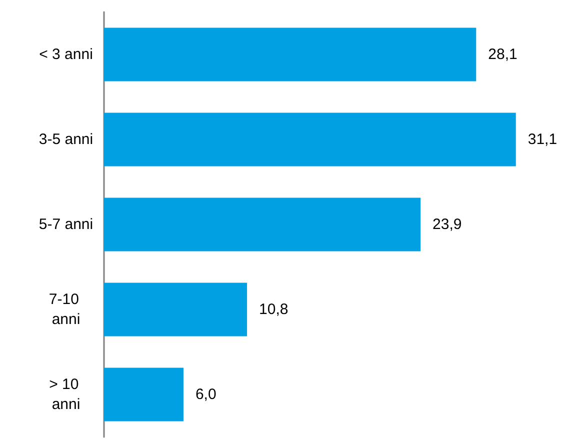 The image size is (563, 445). Describe the element at coordinates (543, 139) in the screenshot. I see `data-label: 31,1` at that location.